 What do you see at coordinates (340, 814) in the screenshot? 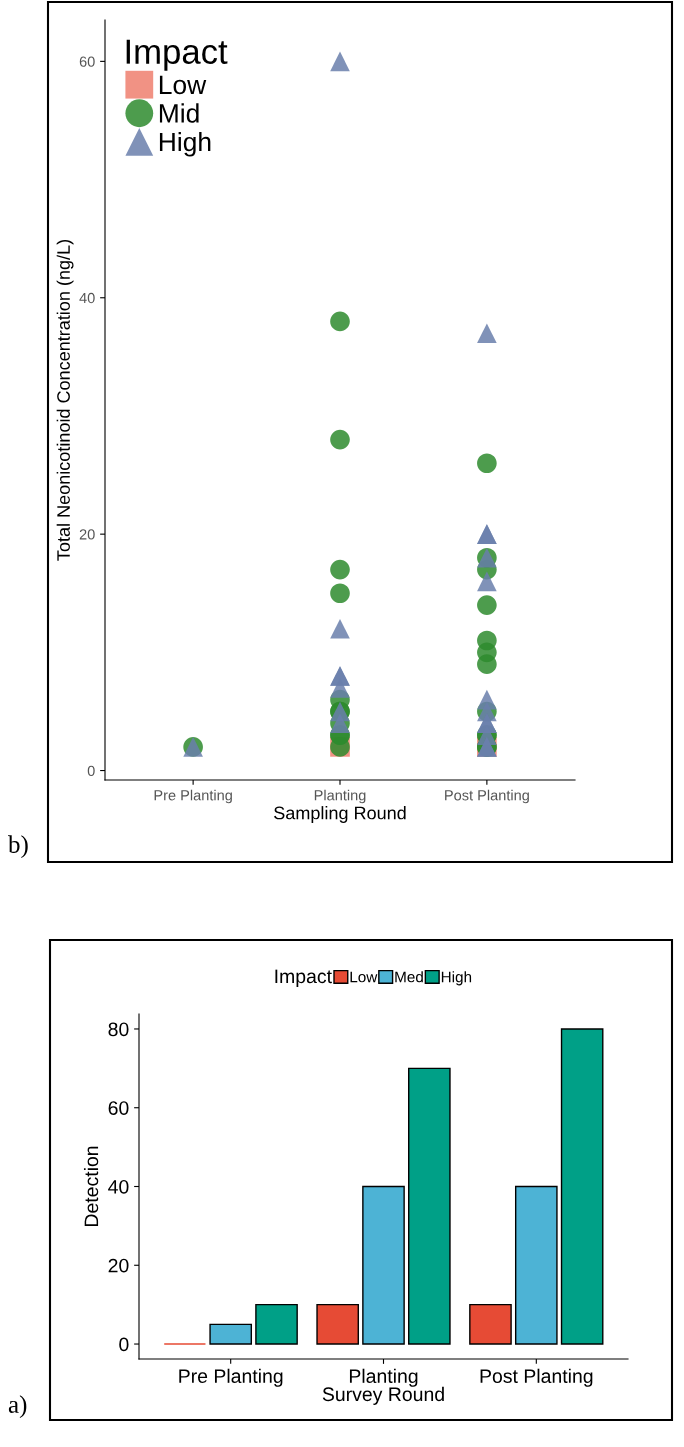
I see `x-axis-title: Sampling Round` at bounding box center [340, 814].